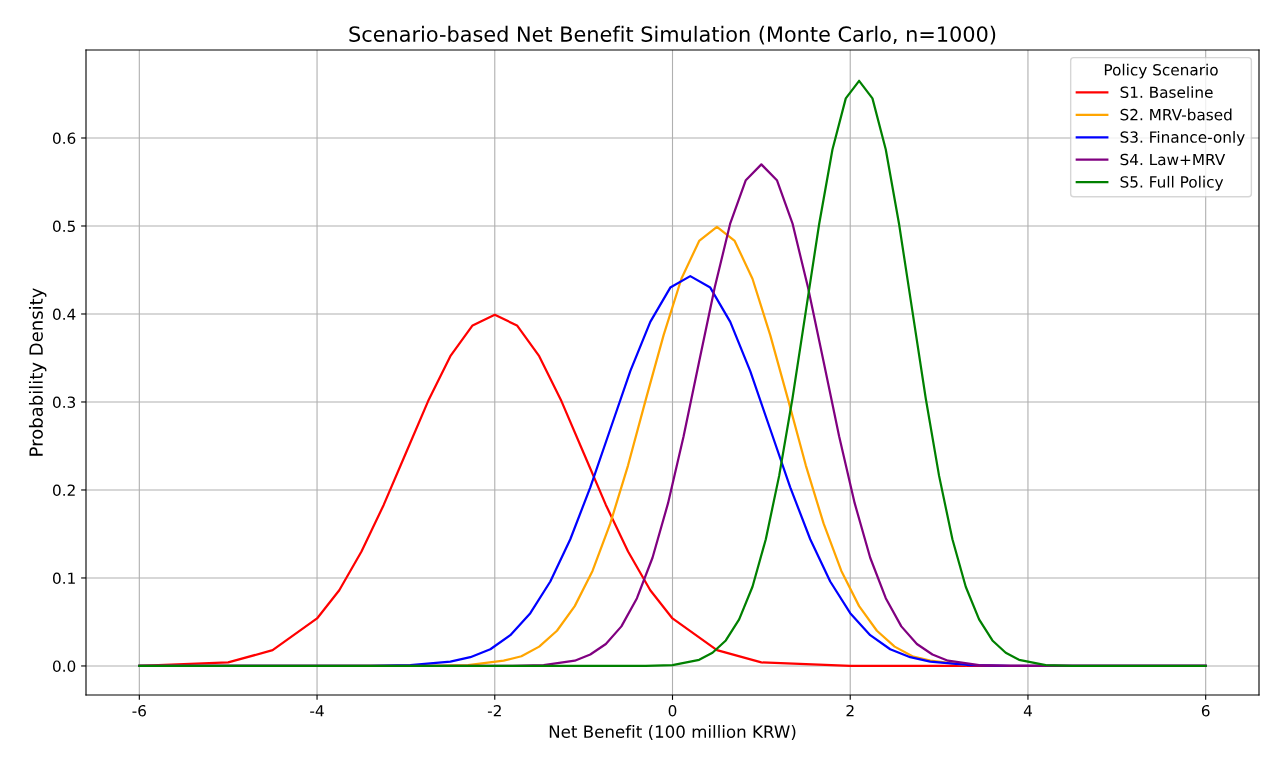 The height and width of the screenshot is (757, 1270). Describe the element at coordinates (317, 711) in the screenshot. I see `x-tick-label: -4` at that location.